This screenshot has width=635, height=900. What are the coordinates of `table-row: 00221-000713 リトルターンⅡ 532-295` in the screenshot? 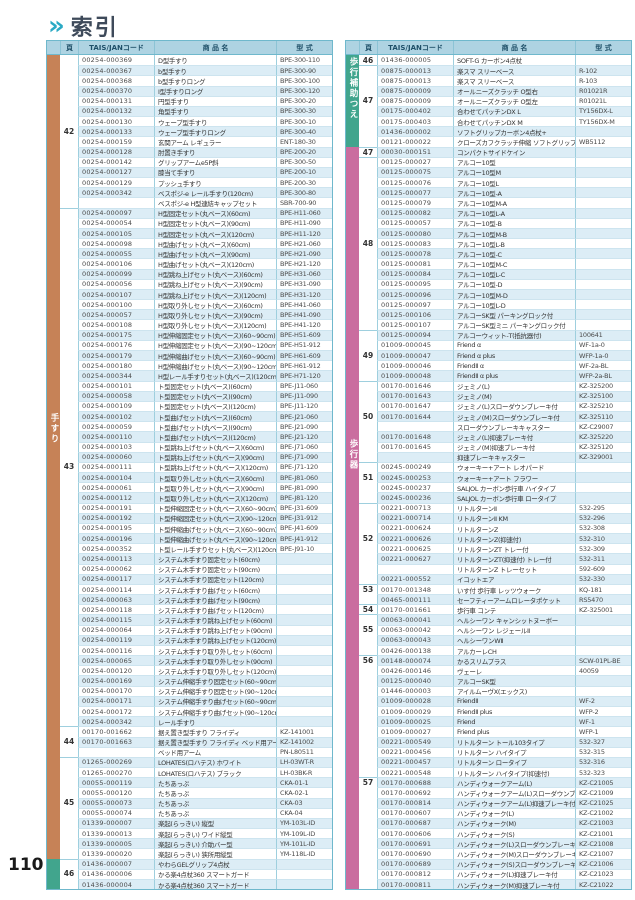 It's located at (488, 507).